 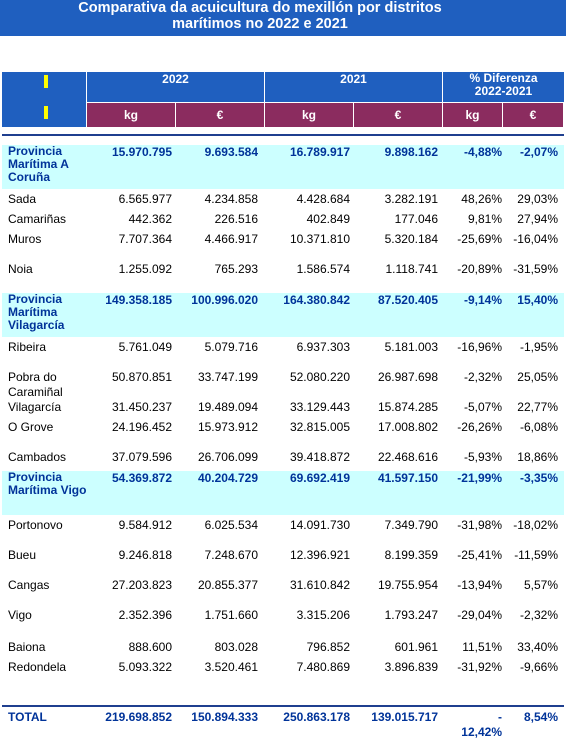 I want to click on kg-2022: 27.203.823, so click(x=141, y=585).